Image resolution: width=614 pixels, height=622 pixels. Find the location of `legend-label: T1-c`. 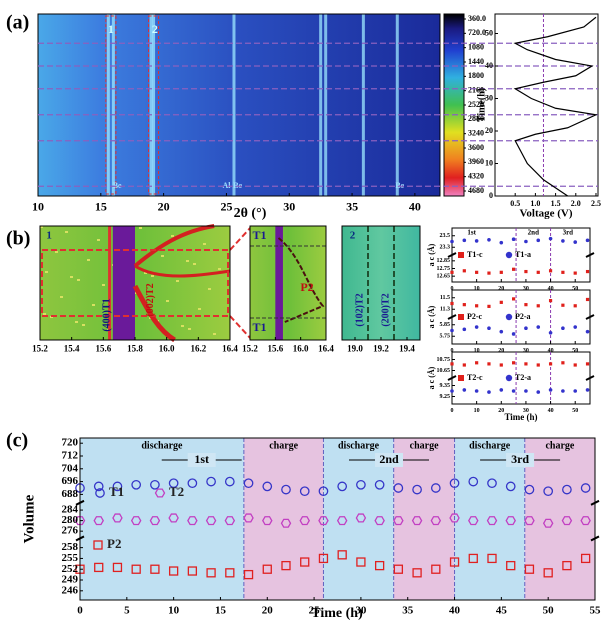

legend-label: T1-c is located at coordinates (475, 254).